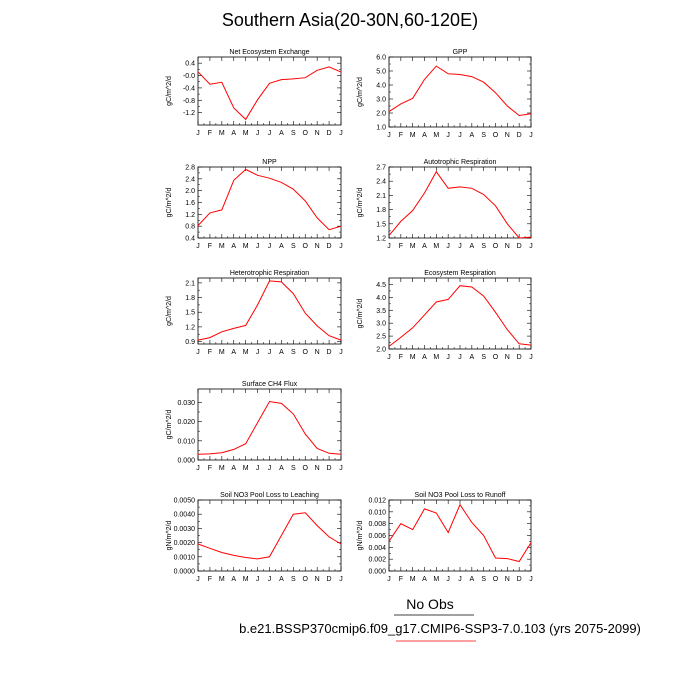 This screenshot has height=700, width=700. Describe the element at coordinates (377, 560) in the screenshot. I see `y-tick-label: 0.002` at that location.